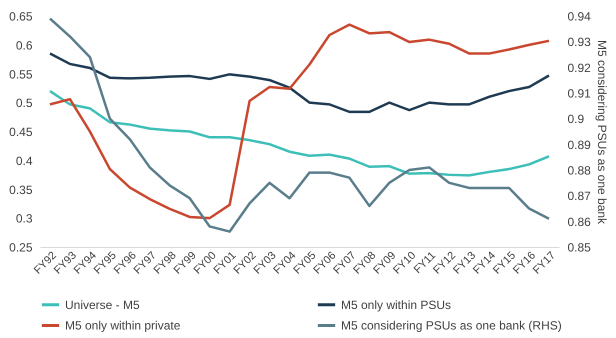  What do you see at coordinates (576, 119) in the screenshot?
I see `y2-tick-label: 0.9` at bounding box center [576, 119].